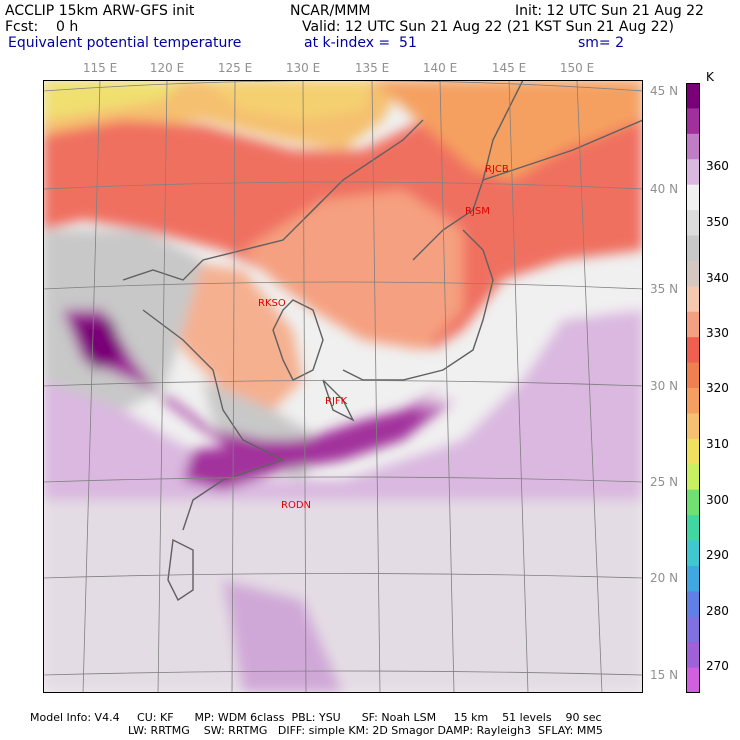  Describe the element at coordinates (717, 500) in the screenshot. I see `colorbar-label-300: 300` at that location.